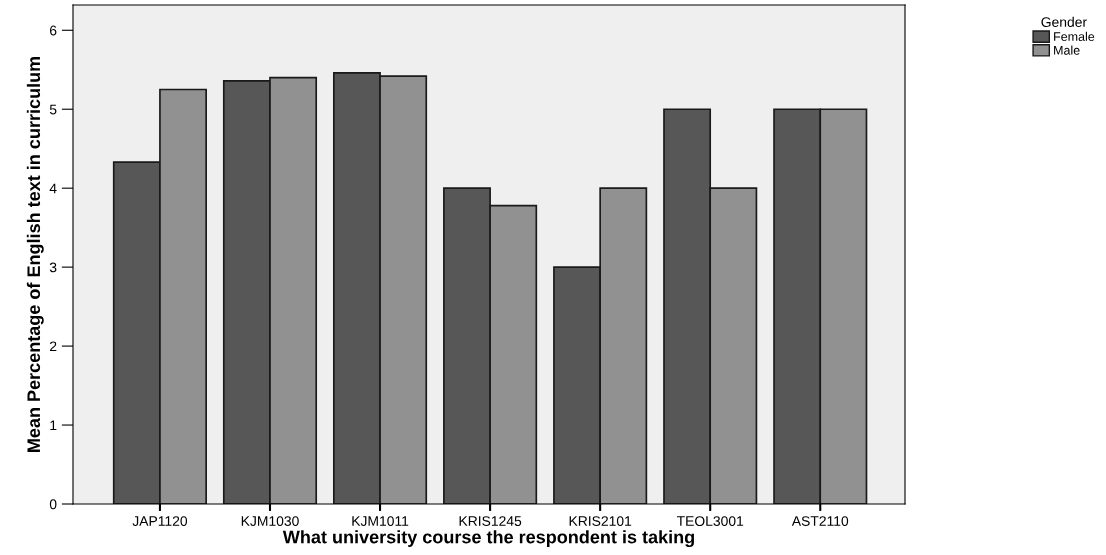 The image size is (1106, 555). Describe the element at coordinates (53, 188) in the screenshot. I see `y-tick-label: 4` at that location.